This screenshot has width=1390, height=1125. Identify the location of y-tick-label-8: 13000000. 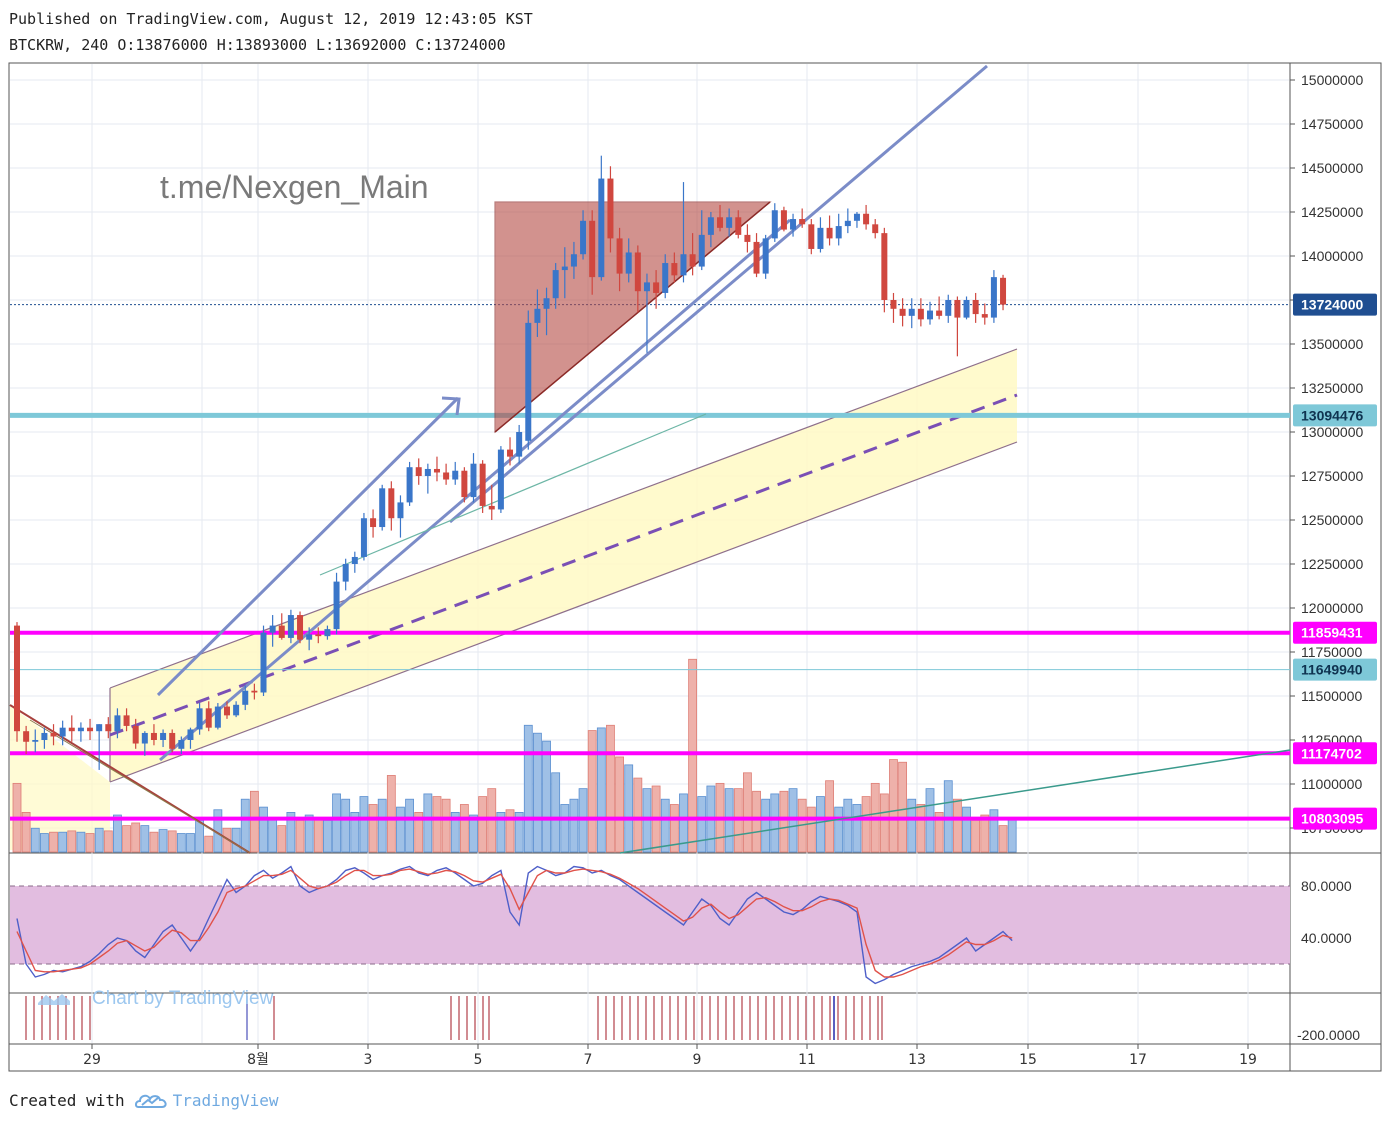
(1332, 432).